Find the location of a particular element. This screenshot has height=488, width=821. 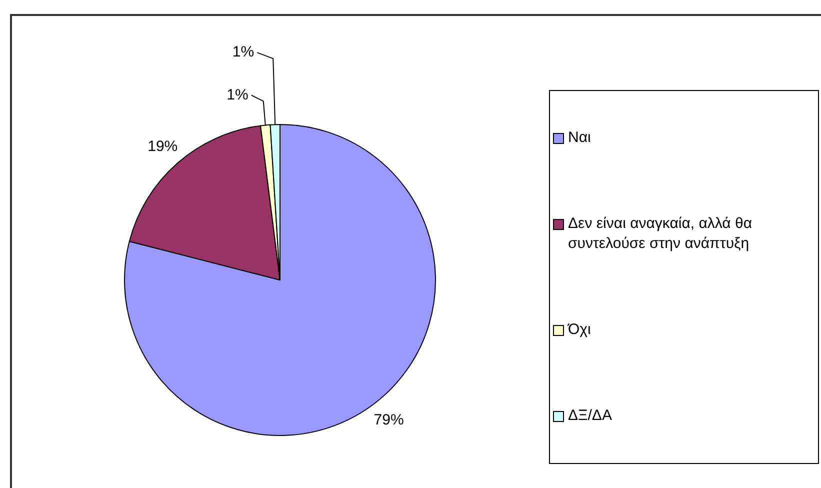

legend-label: Δεν είναι αναγκαία, αλλά θα συντελούσε στην ανάπτυξη is located at coordinates (661, 234).